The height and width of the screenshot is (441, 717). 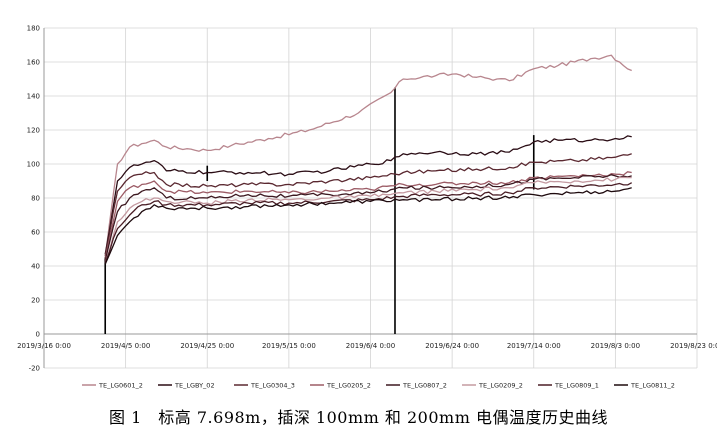 What do you see at coordinates (33, 131) in the screenshot?
I see `y-tick-label: 120` at bounding box center [33, 131].